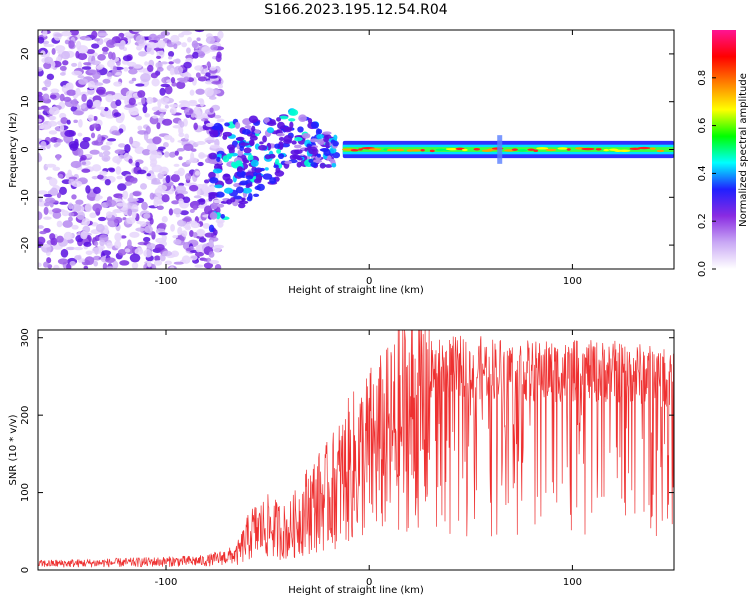  Describe the element at coordinates (369, 582) in the screenshot. I see `x-tick-label: 0` at that location.